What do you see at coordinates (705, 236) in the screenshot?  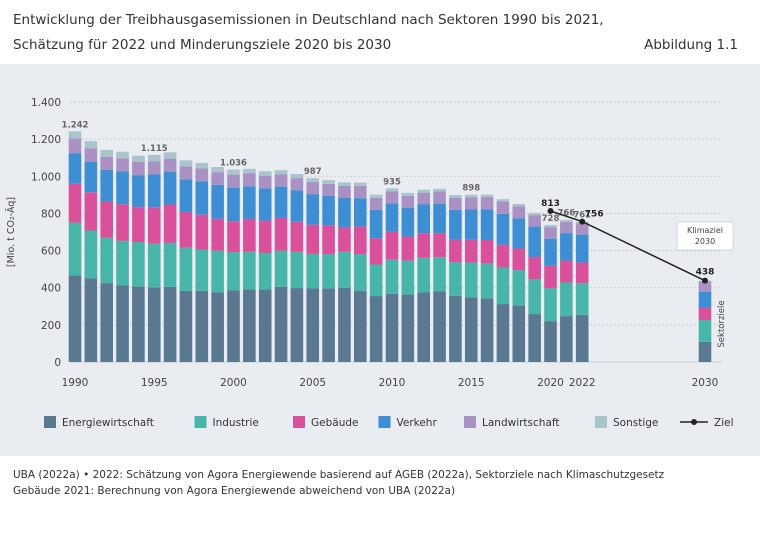 I see `klimaziel-box` at bounding box center [705, 236].